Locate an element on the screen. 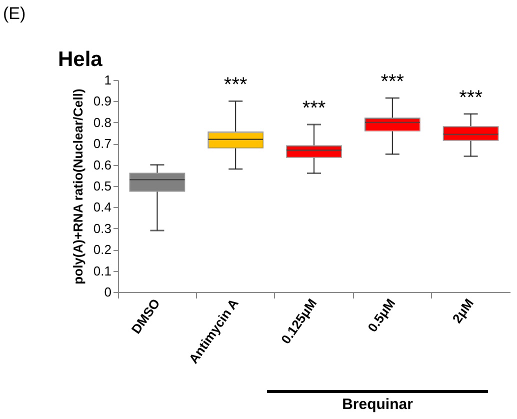 The width and height of the screenshot is (517, 419). y-tick-label: 0.3 is located at coordinates (102, 228).